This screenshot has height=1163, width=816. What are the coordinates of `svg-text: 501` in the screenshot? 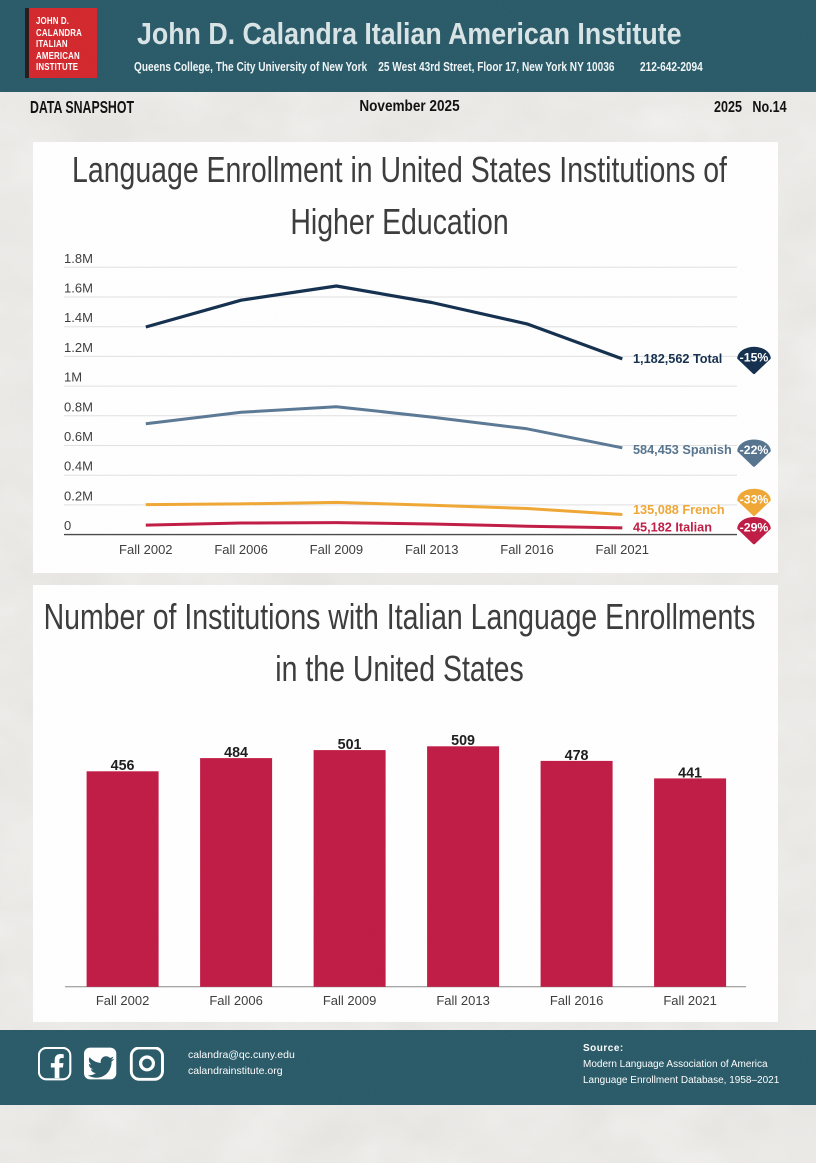 It's located at (350, 745).